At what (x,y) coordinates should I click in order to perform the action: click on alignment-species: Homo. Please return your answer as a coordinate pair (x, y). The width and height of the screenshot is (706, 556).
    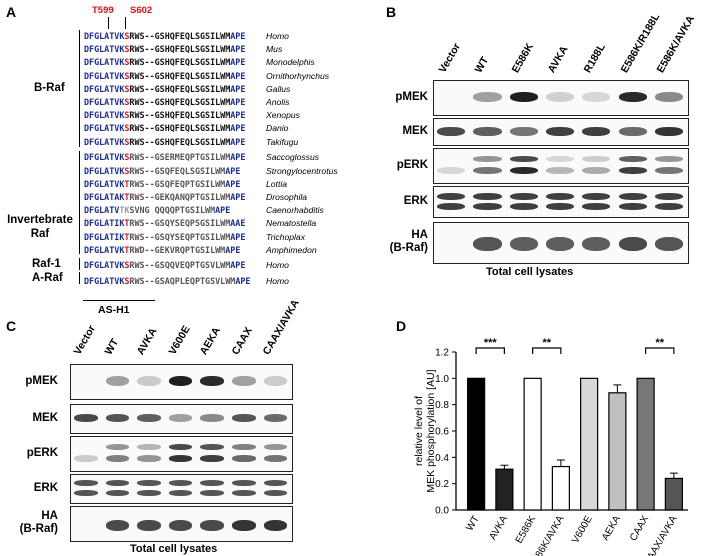
    Looking at the image, I should click on (277, 265).